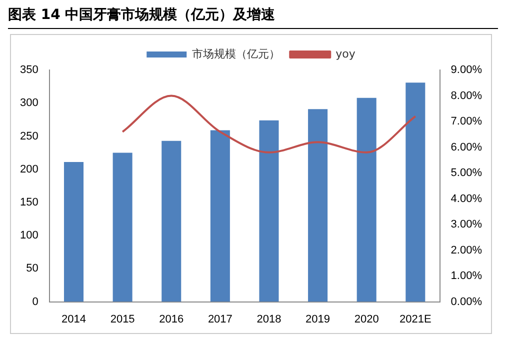 This screenshot has height=341, width=505. What do you see at coordinates (29, 103) in the screenshot?
I see `y-tick-label: 300` at bounding box center [29, 103].